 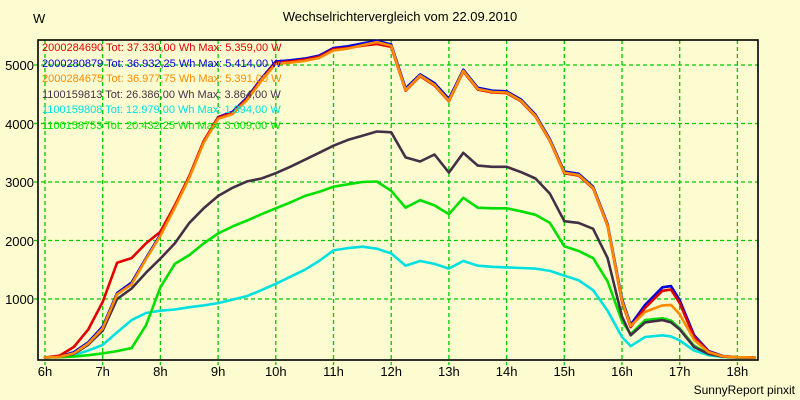 I want to click on x-tick-label: 17h, so click(x=679, y=371).